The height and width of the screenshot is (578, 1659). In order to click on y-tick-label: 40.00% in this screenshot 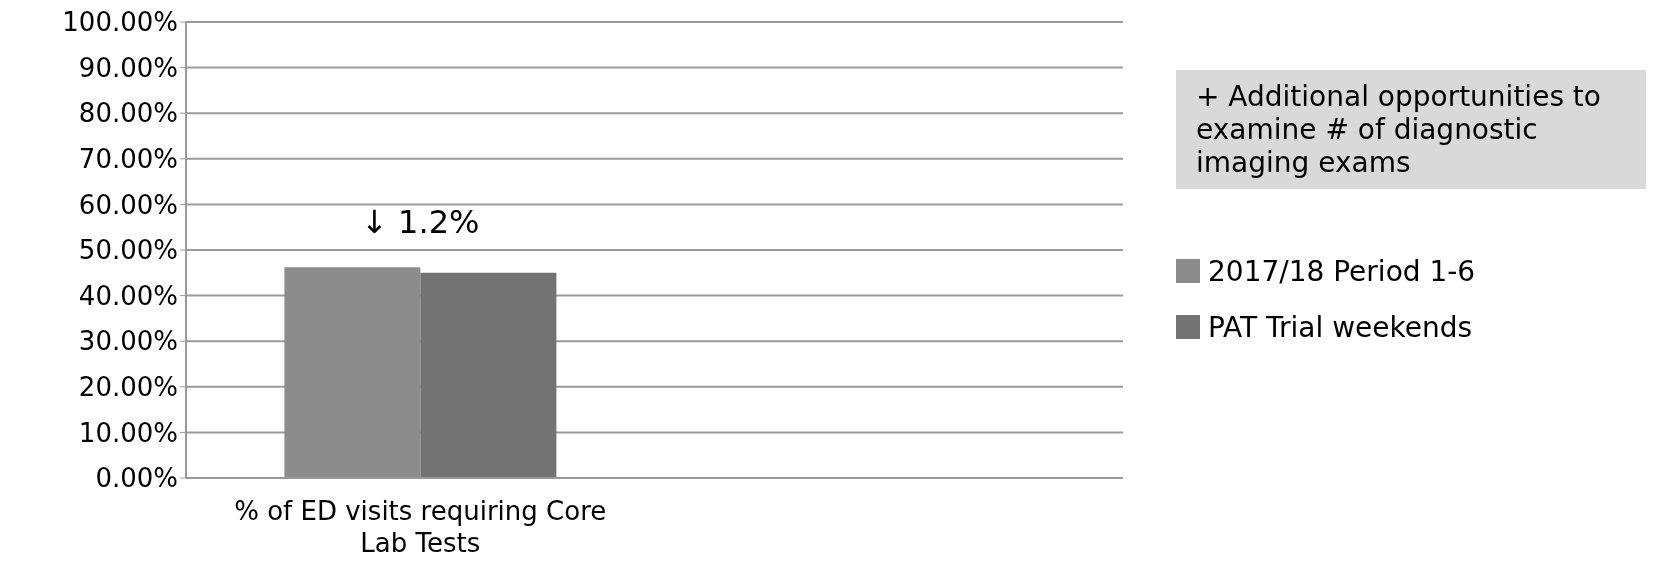, I will do `click(128, 295)`.